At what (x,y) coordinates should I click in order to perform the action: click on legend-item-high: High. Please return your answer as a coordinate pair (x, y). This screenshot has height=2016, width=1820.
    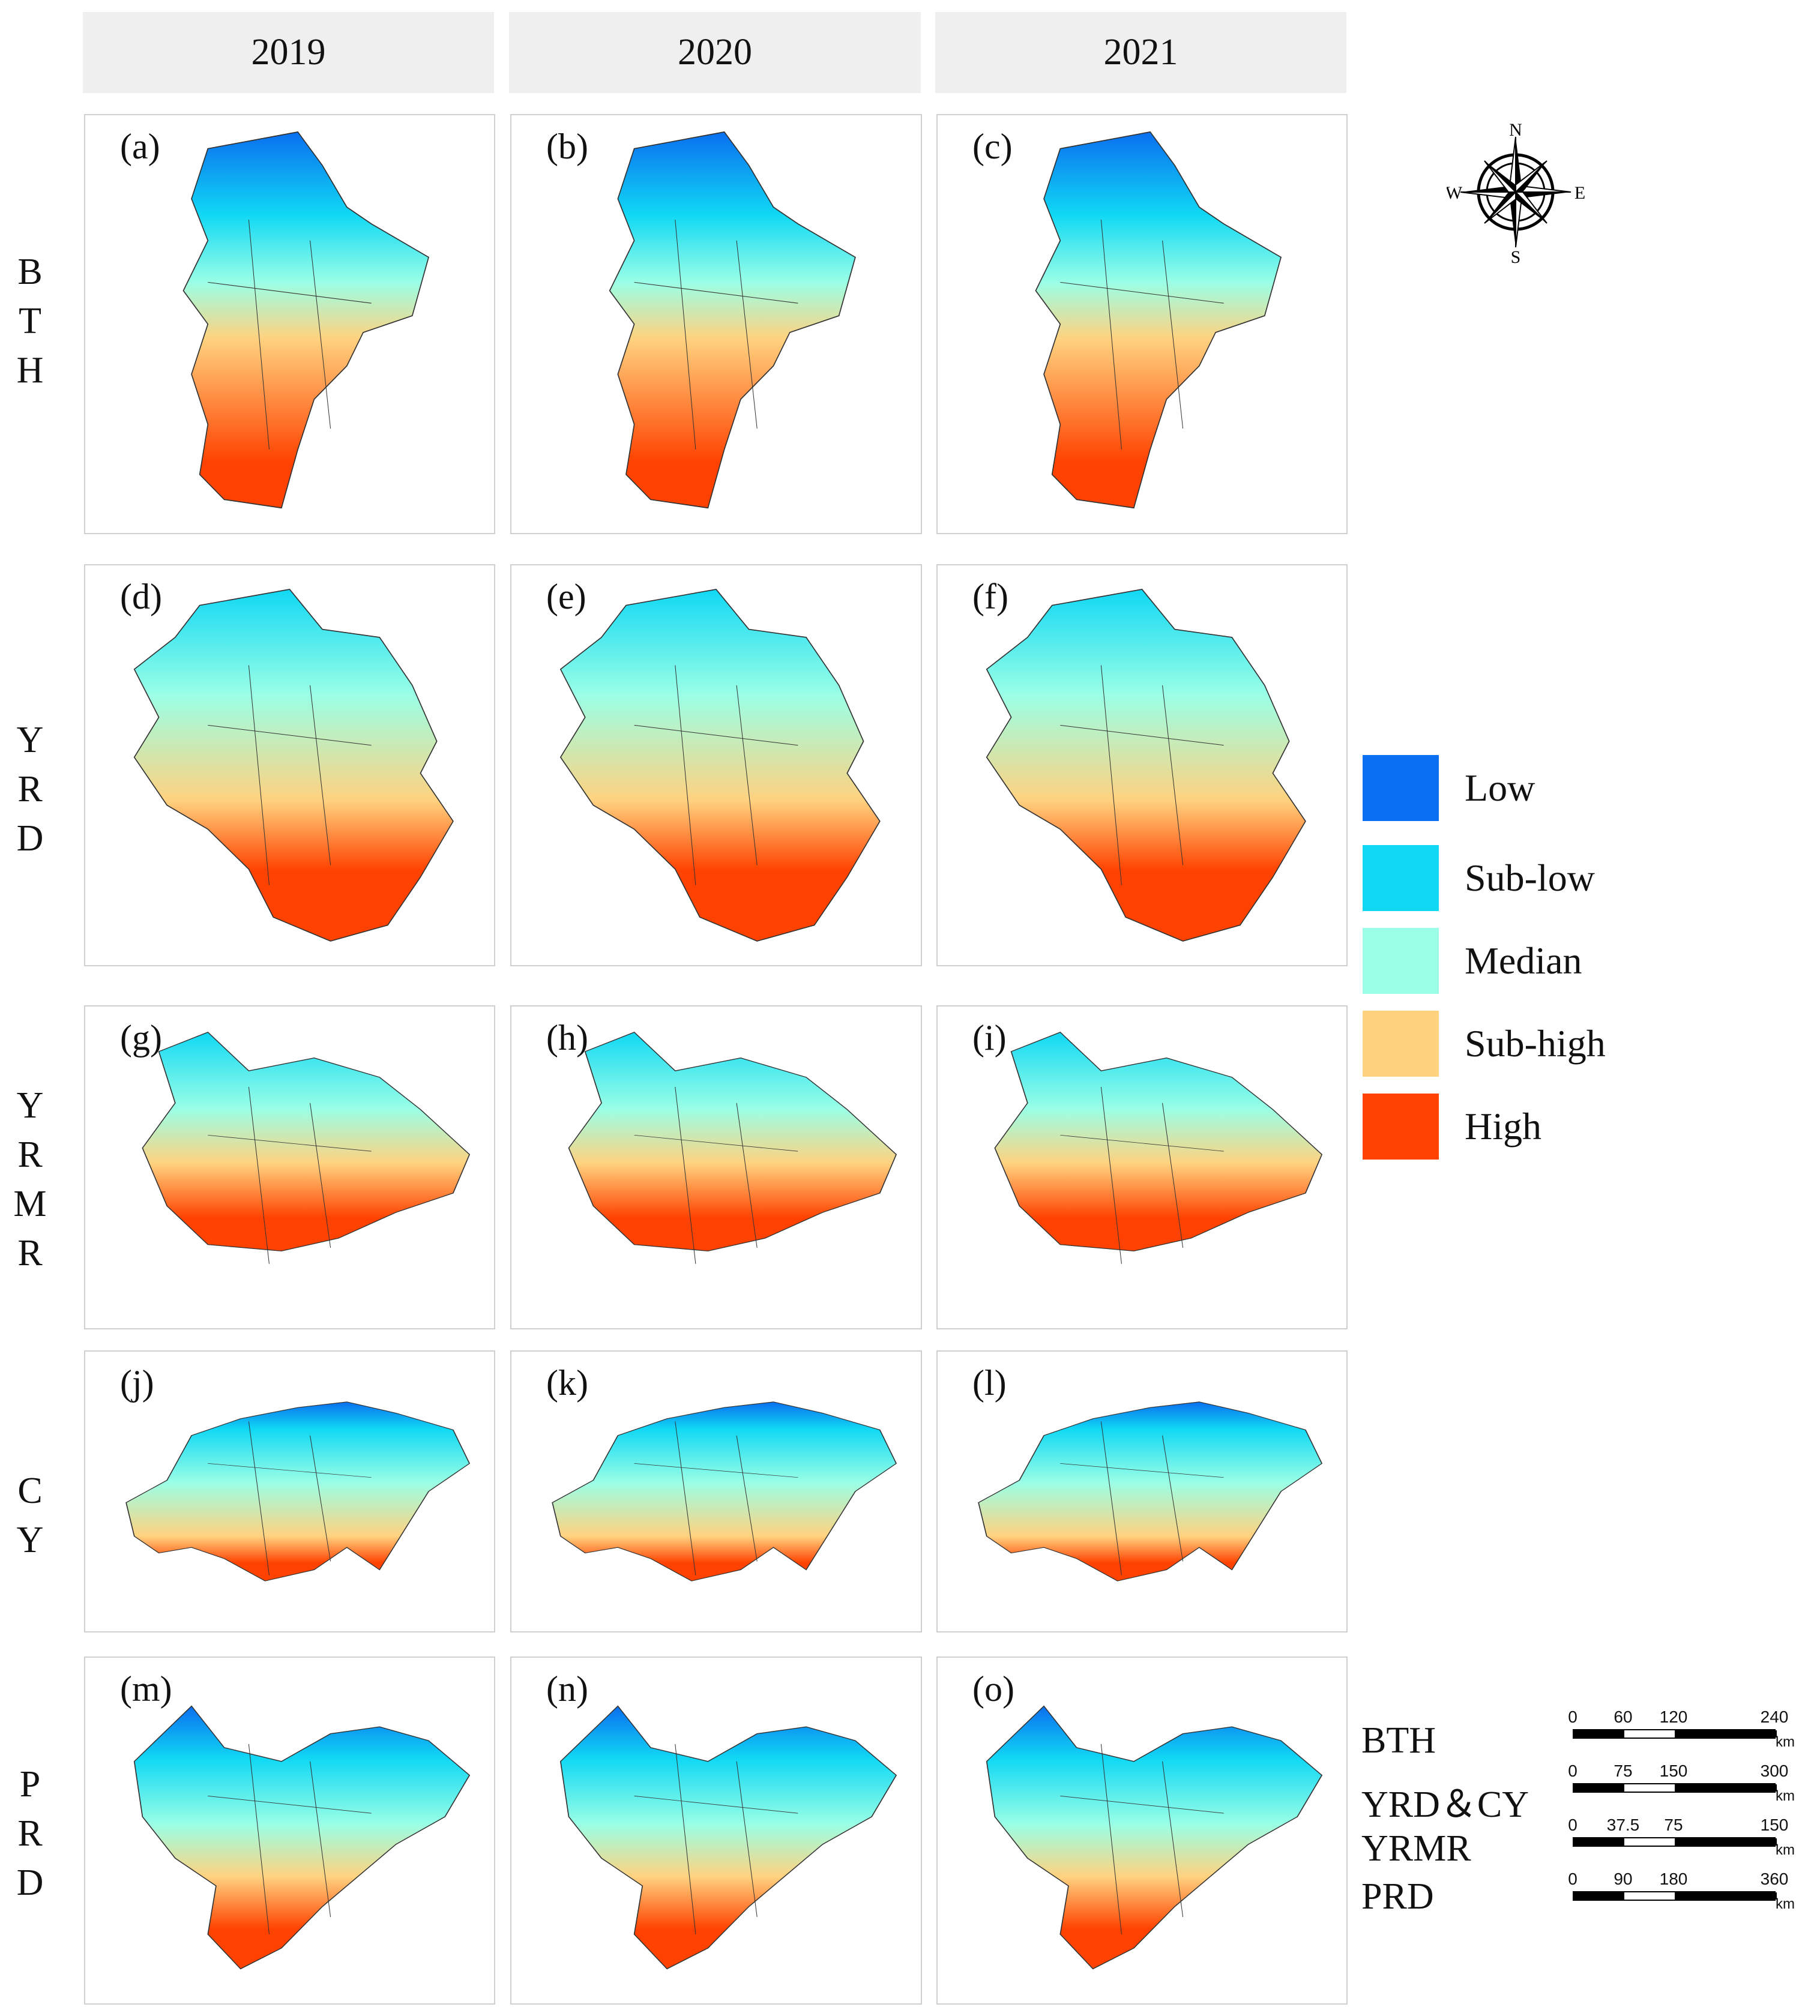
    Looking at the image, I should click on (1489, 1127).